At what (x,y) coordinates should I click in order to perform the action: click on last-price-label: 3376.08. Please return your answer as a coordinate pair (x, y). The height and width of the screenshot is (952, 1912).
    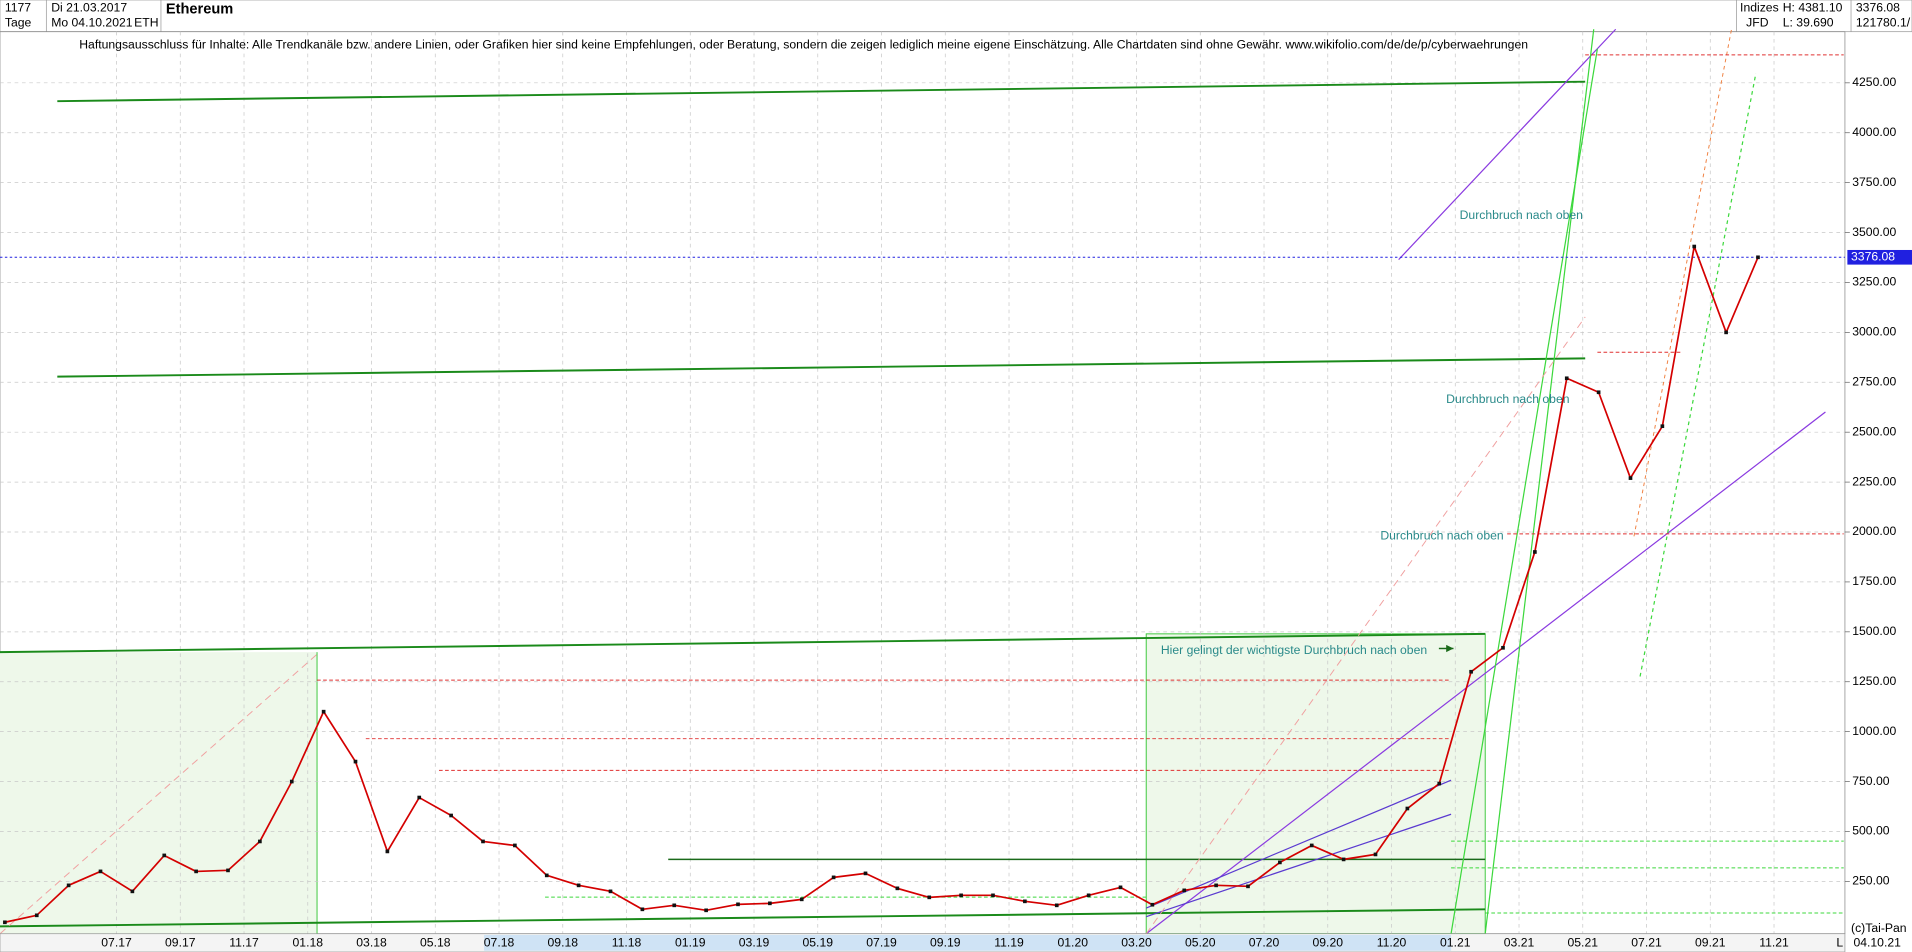
    Looking at the image, I should click on (1873, 257).